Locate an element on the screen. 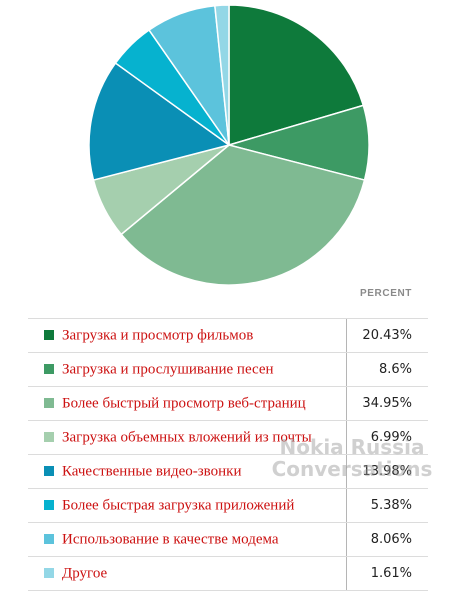 The image size is (465, 600). legend-value: 13.98% is located at coordinates (387, 471).